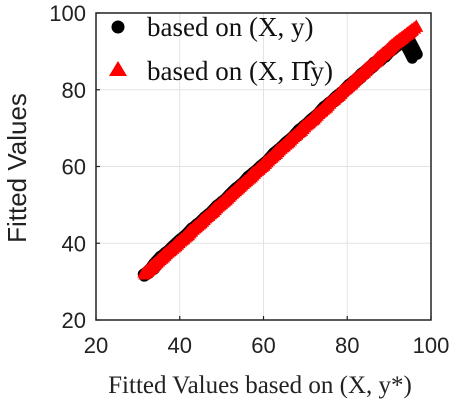 This screenshot has width=467, height=406. I want to click on x-axis-label: Fitted Values based on (X, y*), so click(260, 385).